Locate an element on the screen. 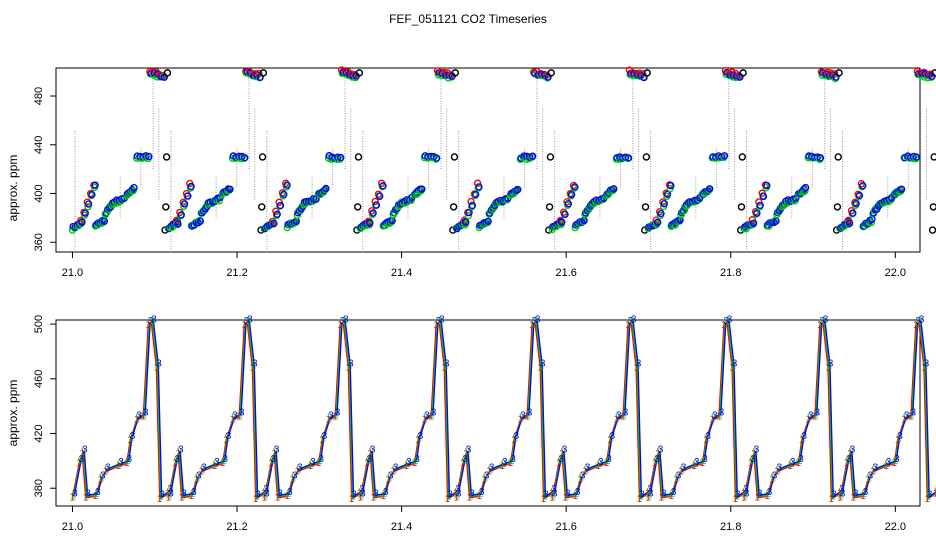 This screenshot has width=936, height=540. top-point-green is located at coordinates (805, 191).